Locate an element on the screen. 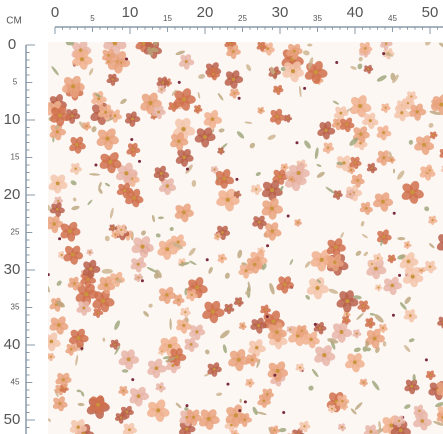 The height and width of the screenshot is (434, 443). left-ruler-label: 25 is located at coordinates (15, 232).